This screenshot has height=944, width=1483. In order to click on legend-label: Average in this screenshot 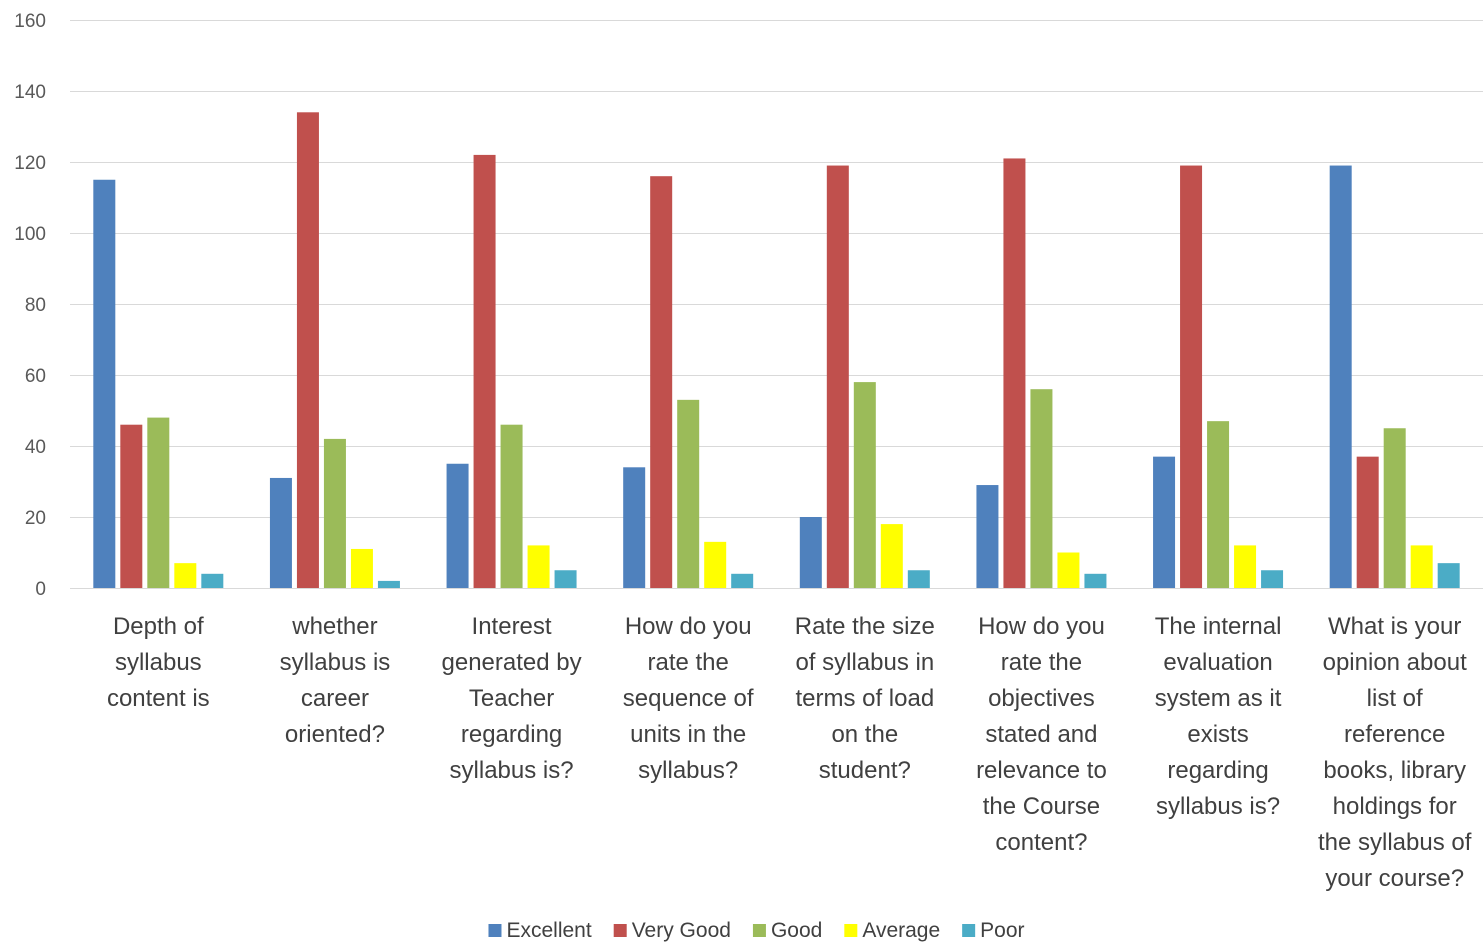, I will do `click(901, 930)`.